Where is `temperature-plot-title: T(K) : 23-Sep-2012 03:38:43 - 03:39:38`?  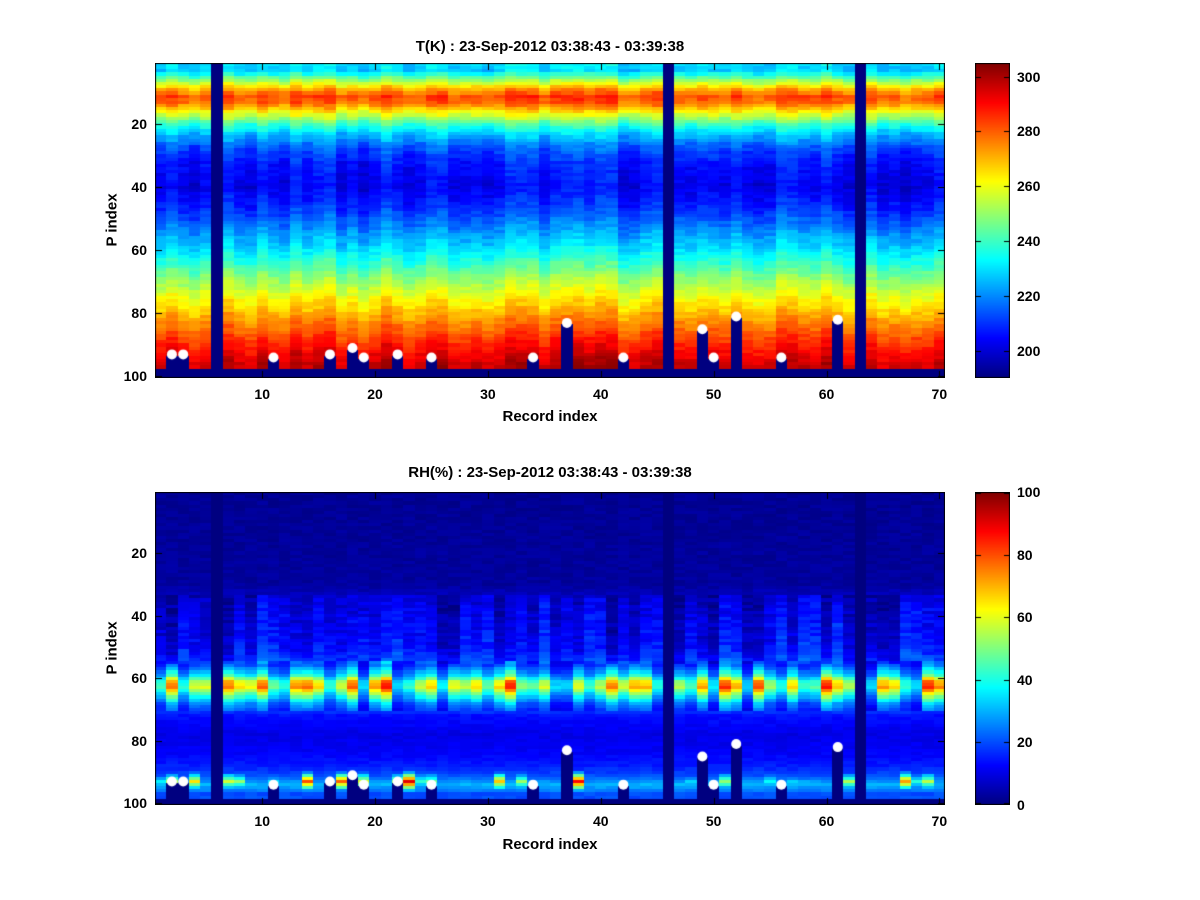 temperature-plot-title: T(K) : 23-Sep-2012 03:38:43 - 03:39:38 is located at coordinates (550, 46).